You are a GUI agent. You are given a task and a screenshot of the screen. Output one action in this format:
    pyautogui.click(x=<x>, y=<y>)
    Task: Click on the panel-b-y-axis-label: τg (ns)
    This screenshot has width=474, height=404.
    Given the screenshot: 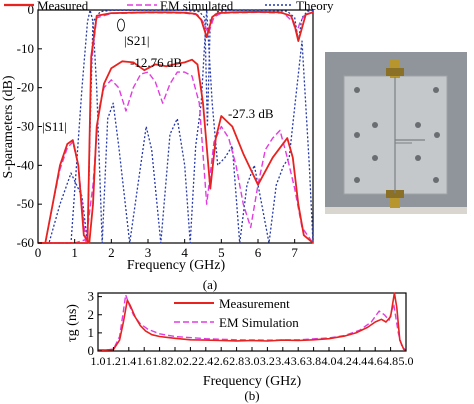 What is the action you would take?
    pyautogui.click(x=72, y=323)
    